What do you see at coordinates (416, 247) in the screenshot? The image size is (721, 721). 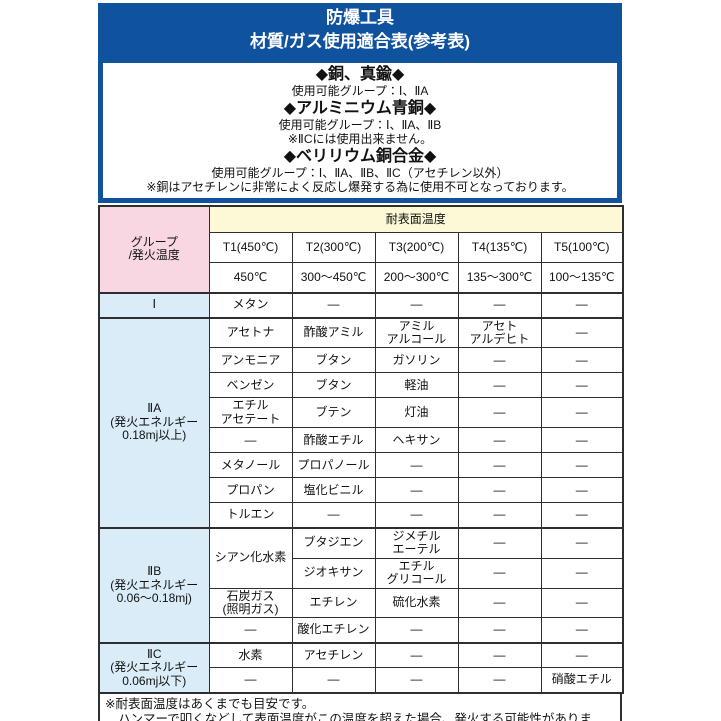 I see `temp-class-t3: T3(200℃)` at bounding box center [416, 247].